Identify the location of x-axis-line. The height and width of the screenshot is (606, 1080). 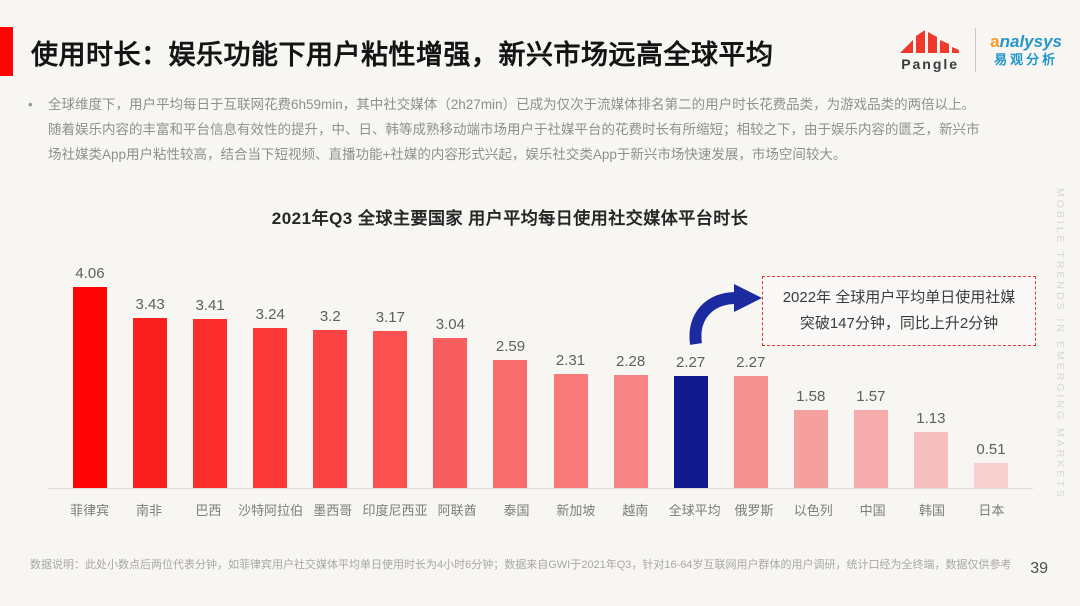
(540, 488).